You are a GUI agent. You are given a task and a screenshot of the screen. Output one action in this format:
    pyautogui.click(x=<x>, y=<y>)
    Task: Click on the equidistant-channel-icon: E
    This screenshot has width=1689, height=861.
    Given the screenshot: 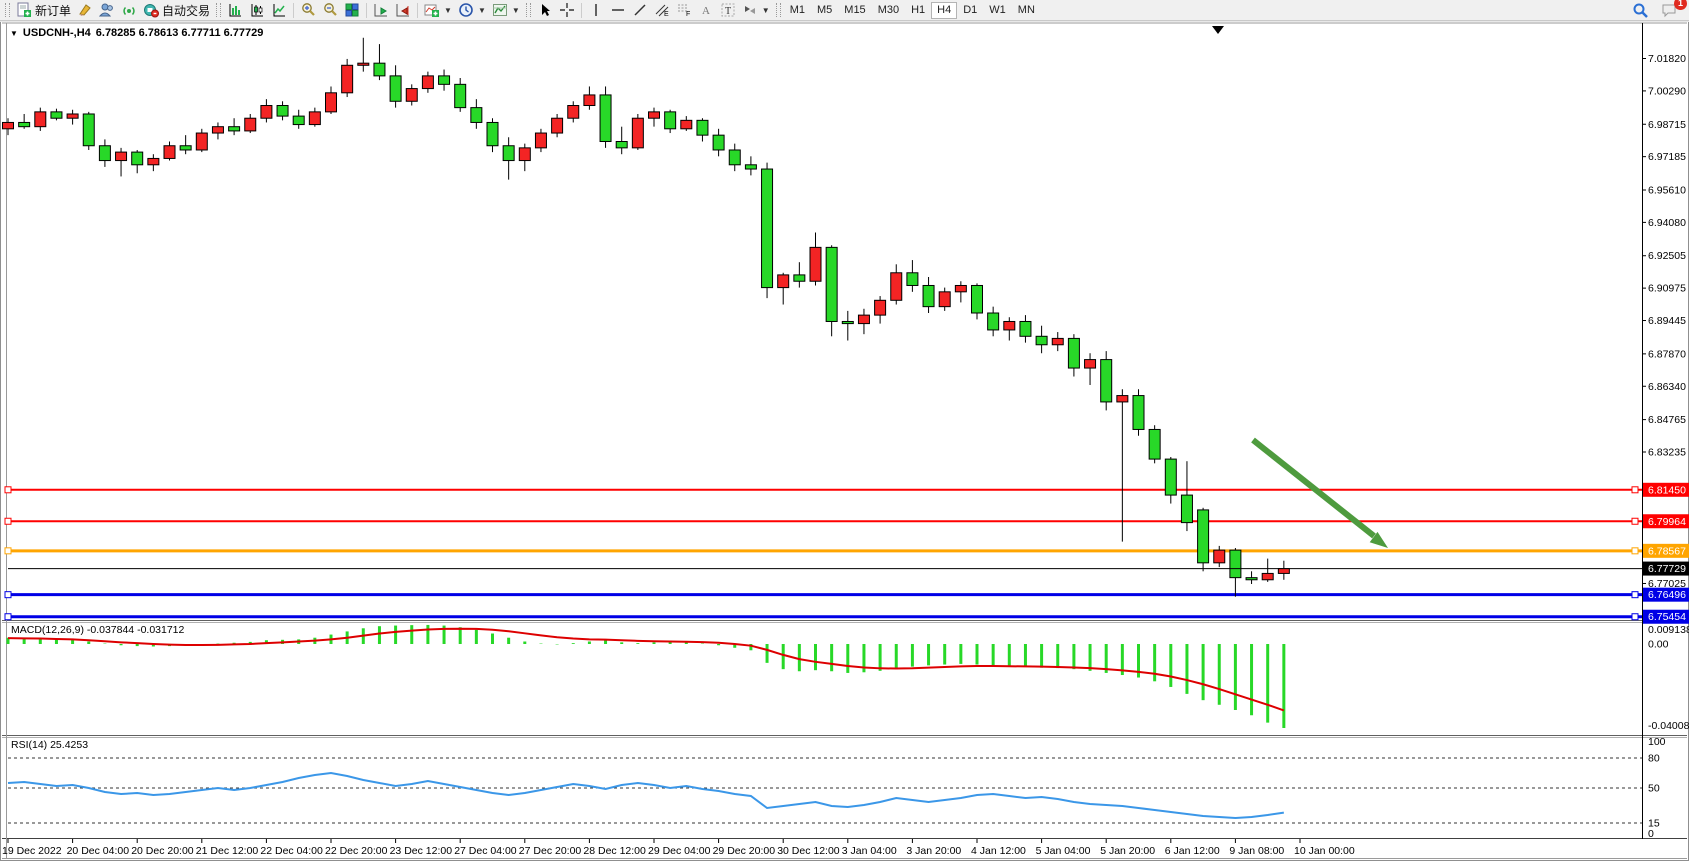 What is the action you would take?
    pyautogui.click(x=662, y=11)
    